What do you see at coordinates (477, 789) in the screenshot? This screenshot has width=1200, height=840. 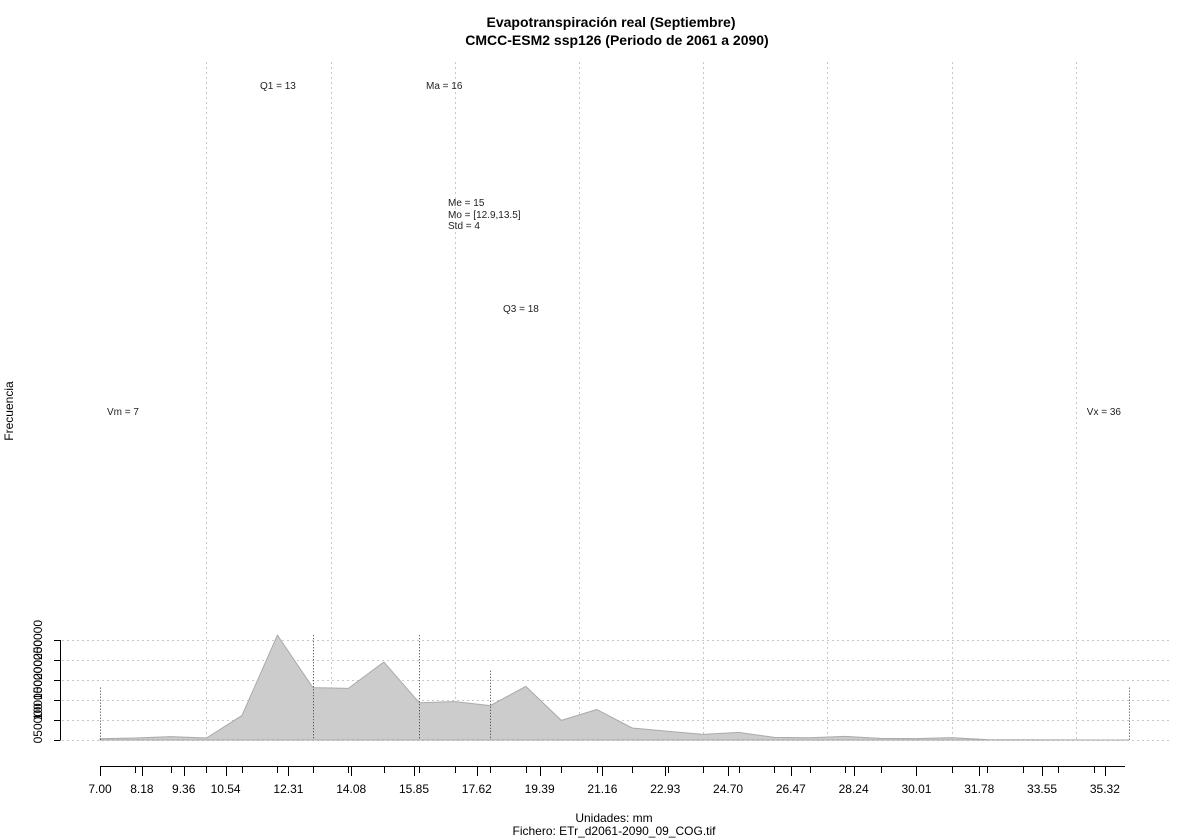 I see `x-tick-label: 17.62` at bounding box center [477, 789].